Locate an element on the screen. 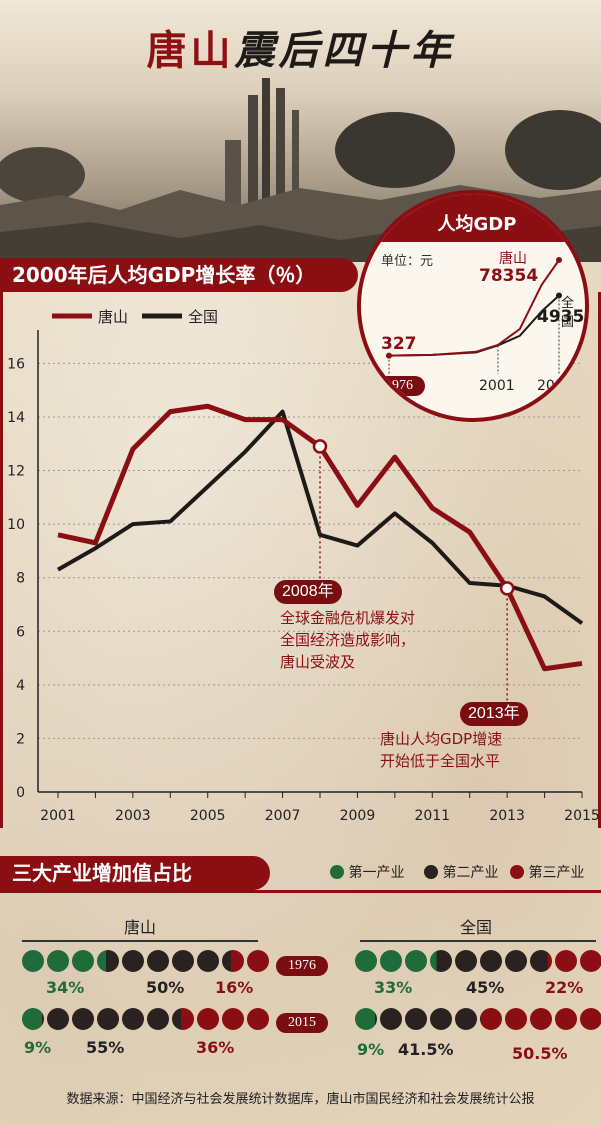  x-tick-label: 2013 is located at coordinates (507, 816).